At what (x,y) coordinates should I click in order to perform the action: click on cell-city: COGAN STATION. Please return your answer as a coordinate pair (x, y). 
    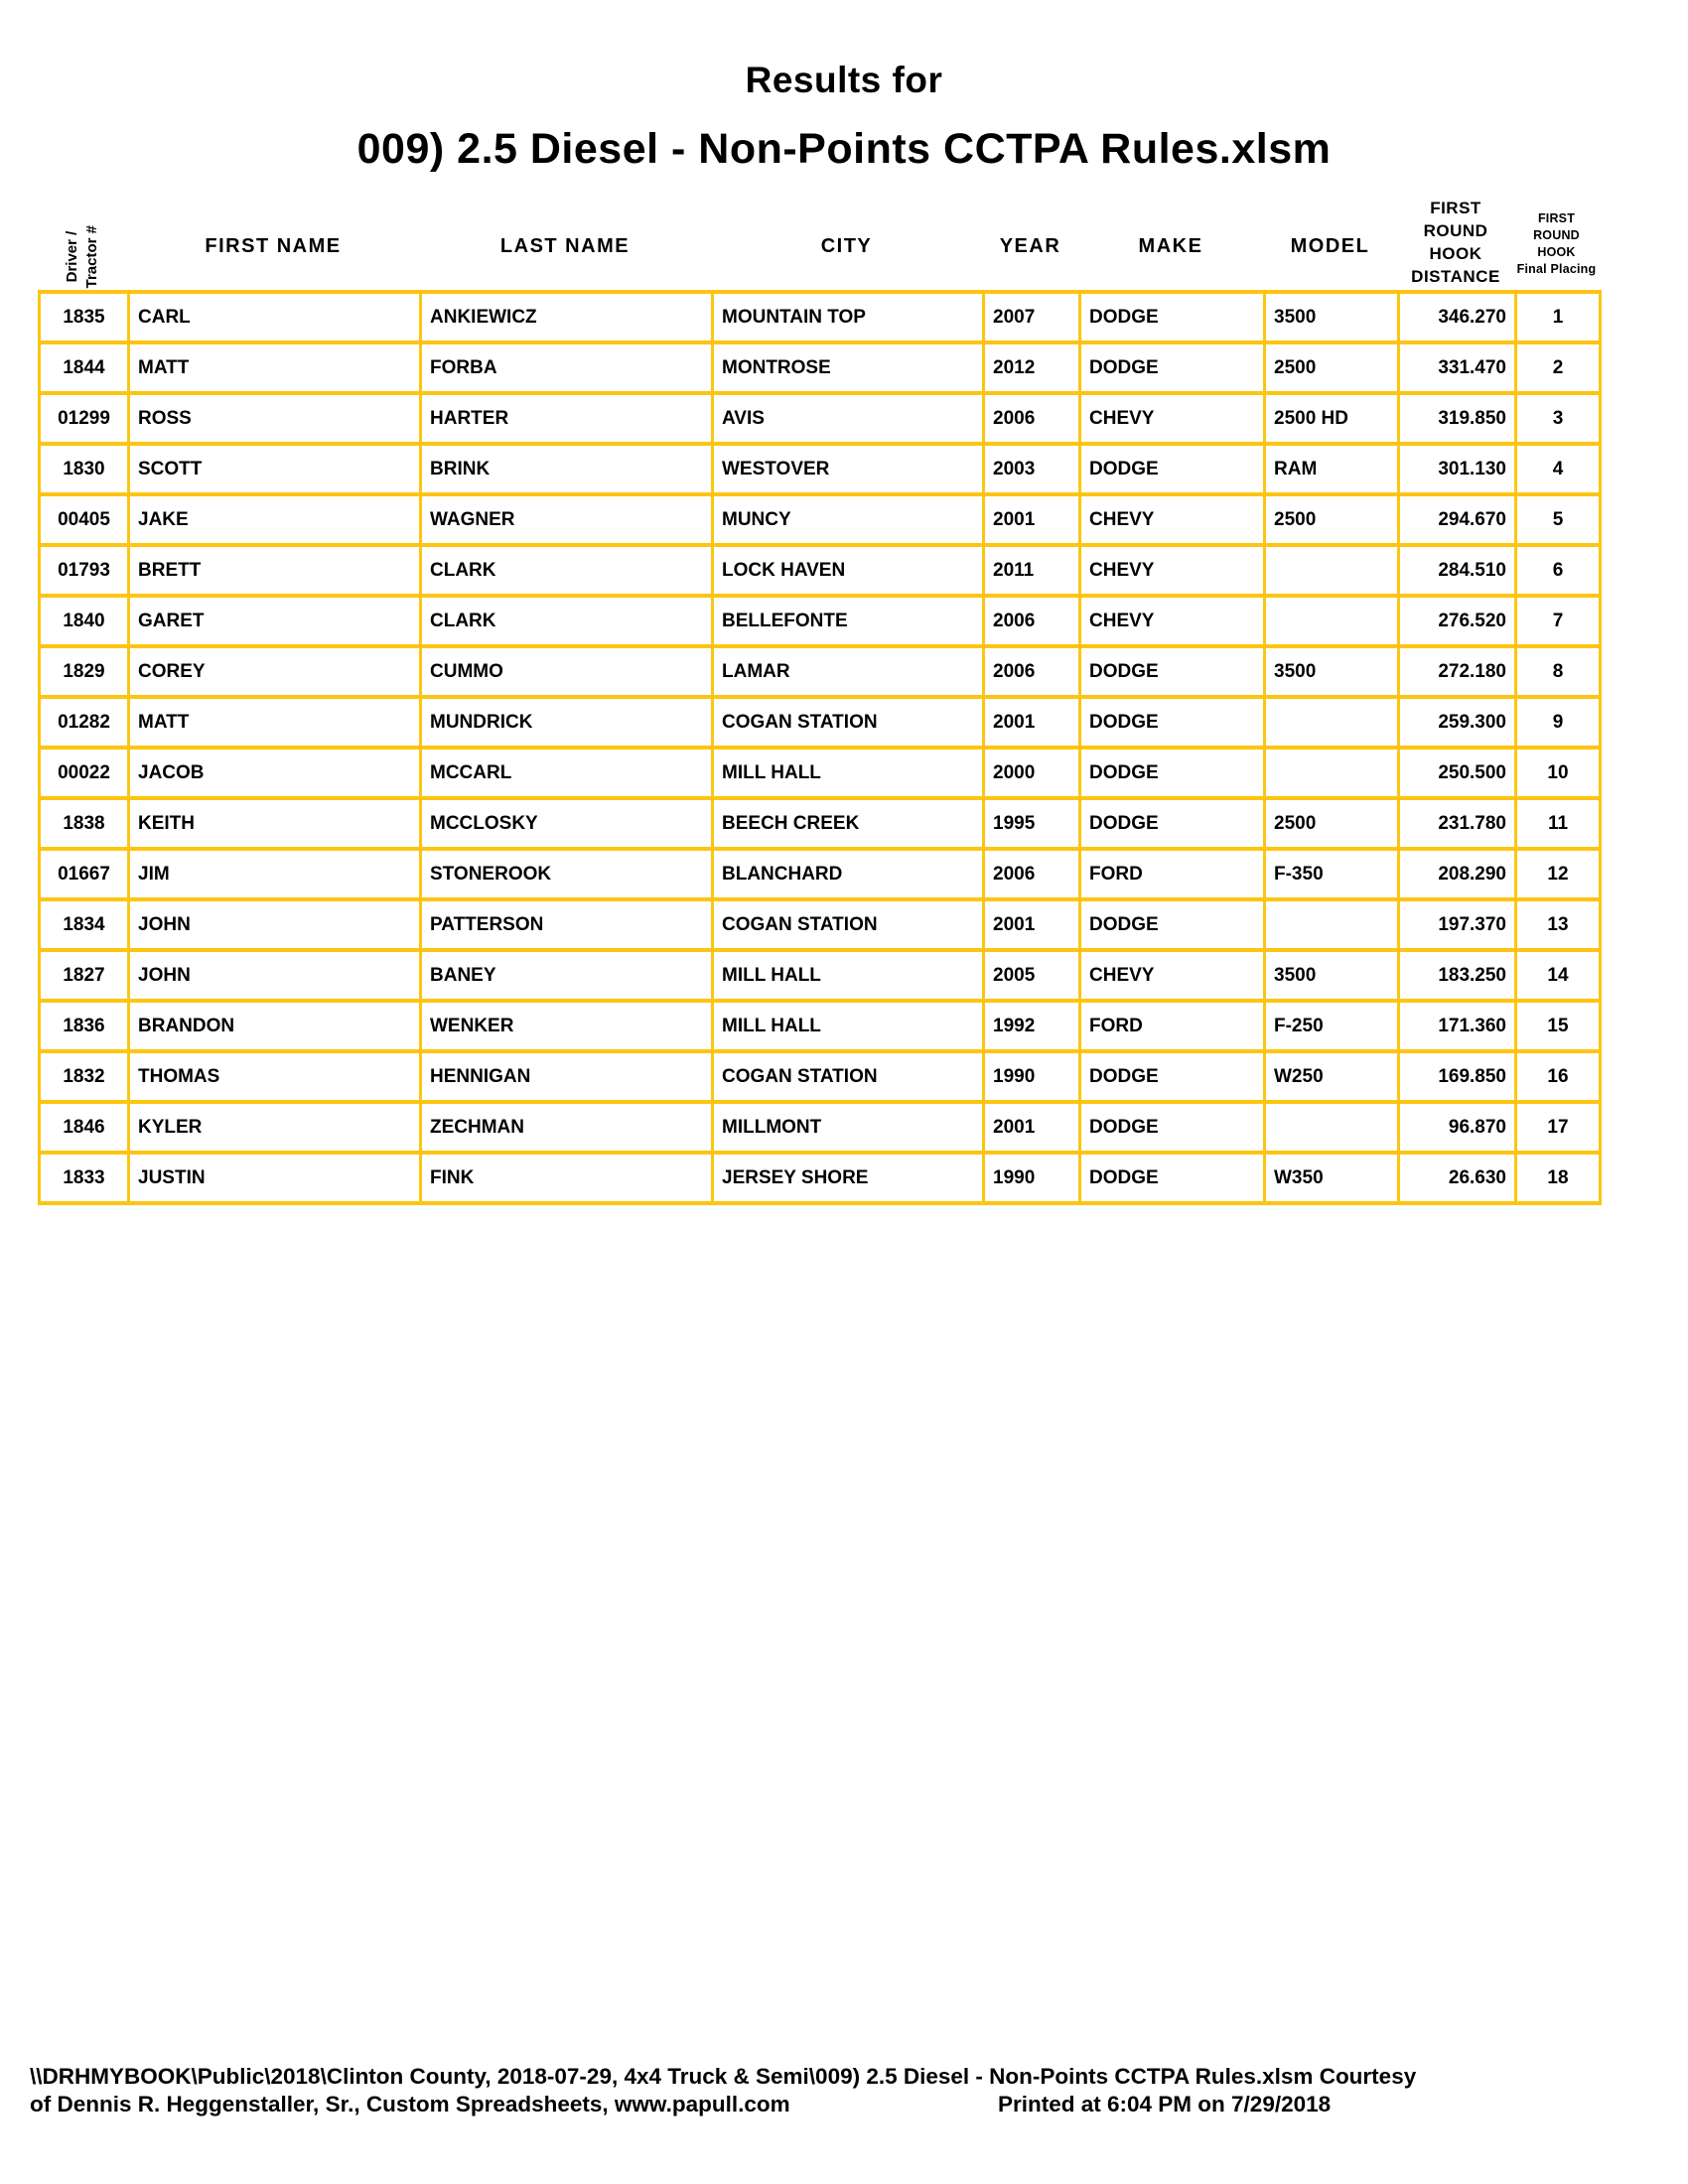
    Looking at the image, I should click on (848, 722).